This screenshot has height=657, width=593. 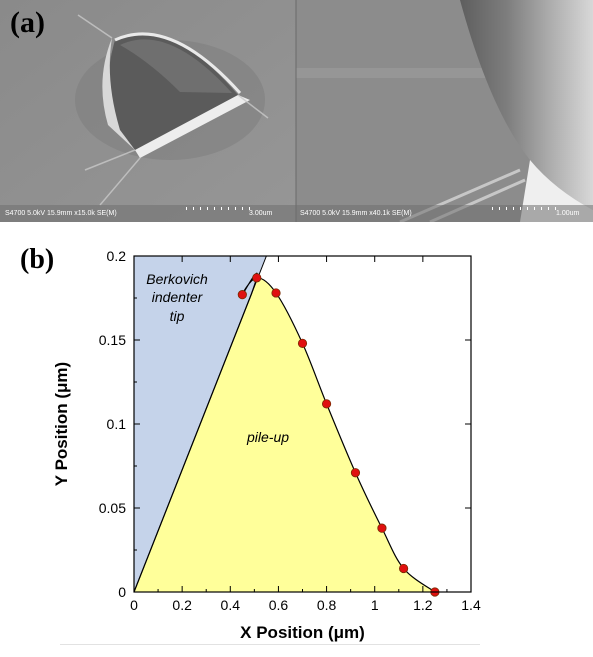 I want to click on x-tick-label: 1, so click(x=375, y=605).